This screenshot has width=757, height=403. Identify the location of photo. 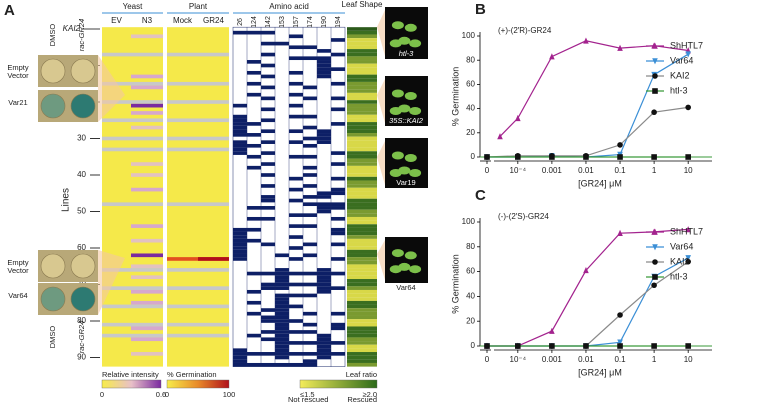
(406, 101).